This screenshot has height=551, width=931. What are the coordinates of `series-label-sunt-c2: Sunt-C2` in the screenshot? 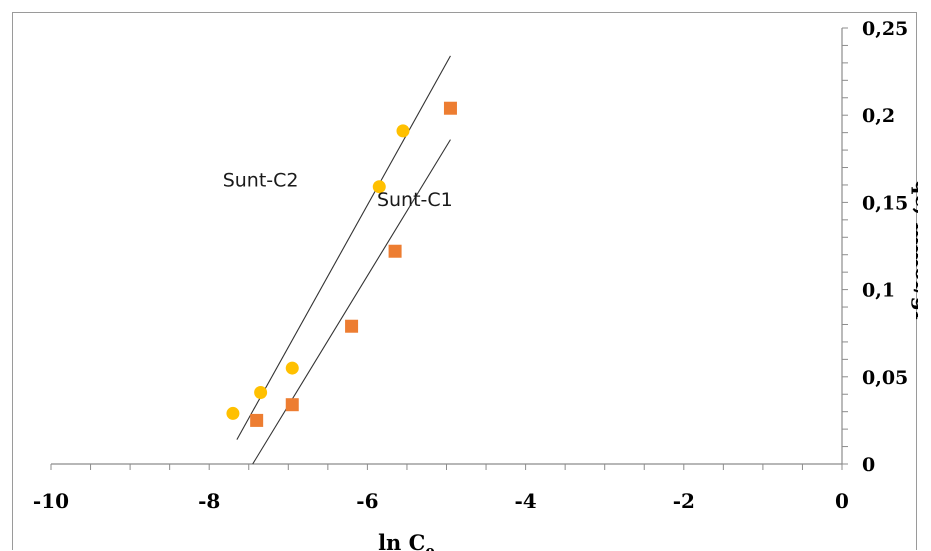 It's located at (261, 181).